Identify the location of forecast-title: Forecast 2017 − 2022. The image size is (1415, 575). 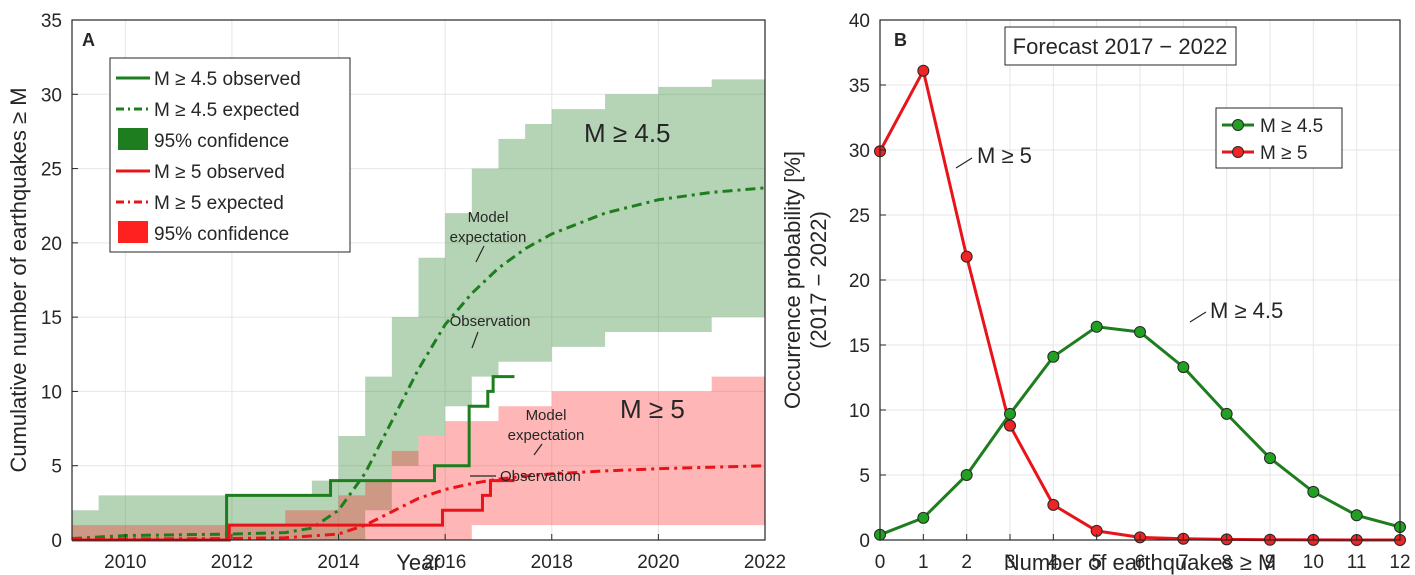
(1120, 46).